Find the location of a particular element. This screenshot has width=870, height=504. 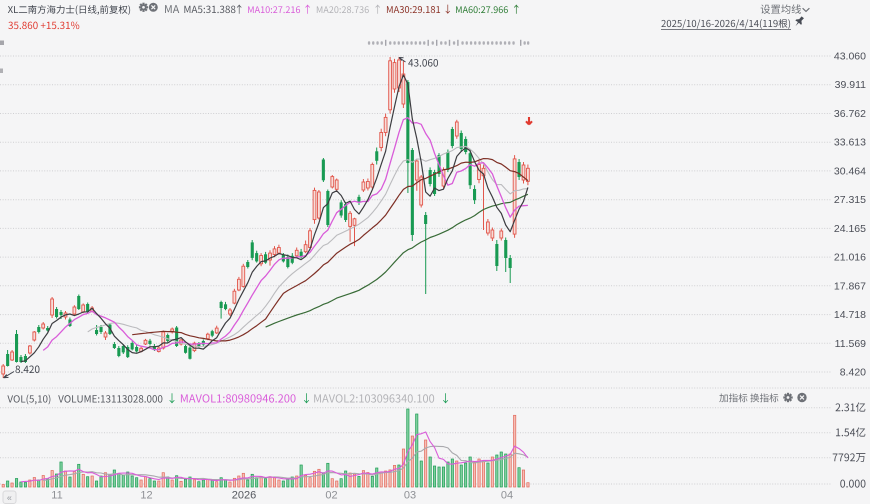

svg-text: 21.016 is located at coordinates (850, 258).